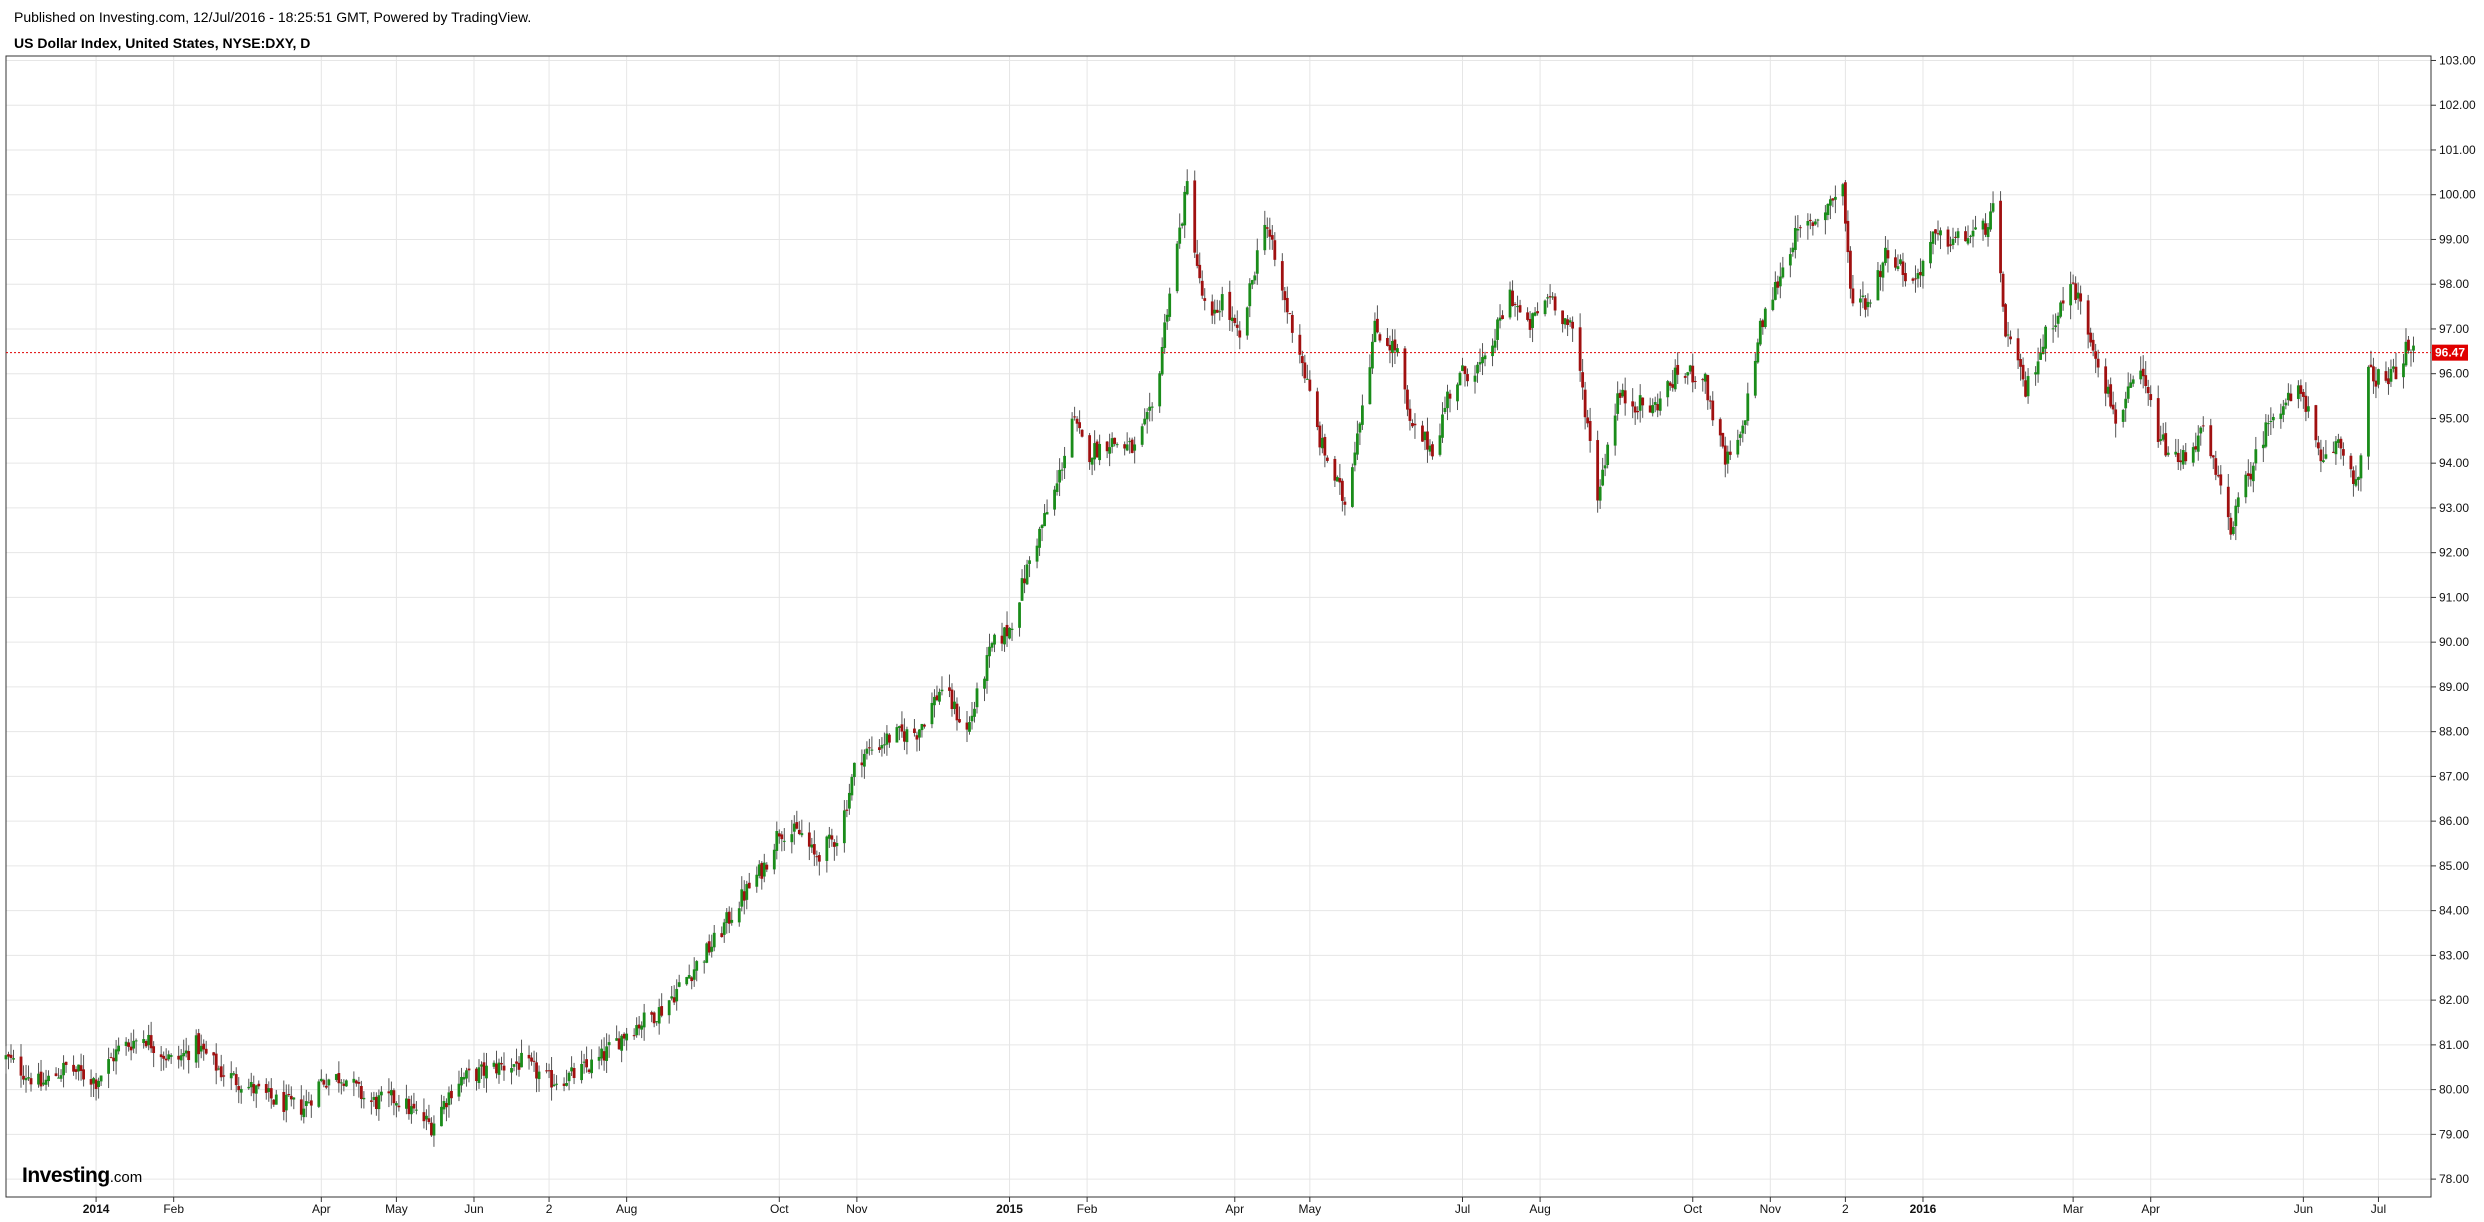 Image resolution: width=2484 pixels, height=1222 pixels. Describe the element at coordinates (2457, 195) in the screenshot. I see `price-tick-label: 100.00` at that location.